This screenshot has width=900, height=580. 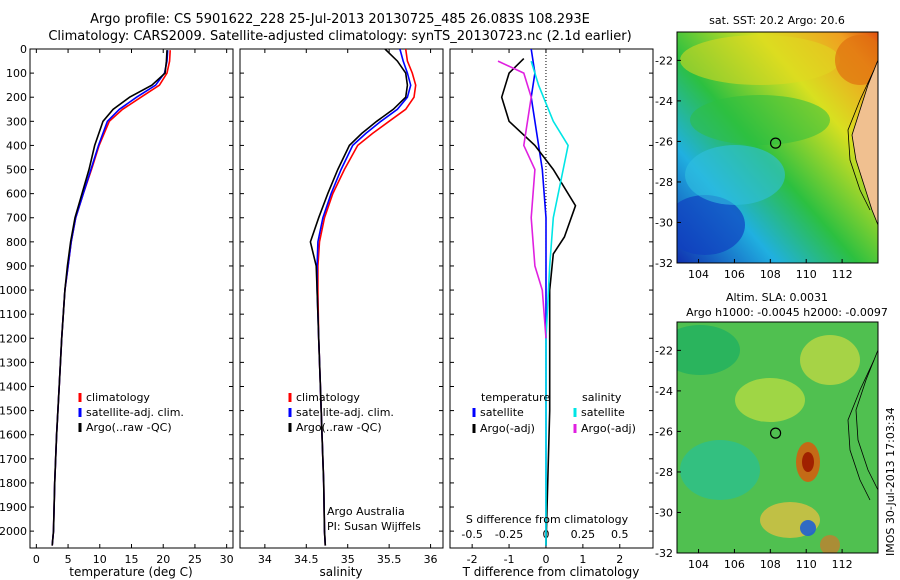 I want to click on x-tick-label: 30, so click(x=227, y=559).